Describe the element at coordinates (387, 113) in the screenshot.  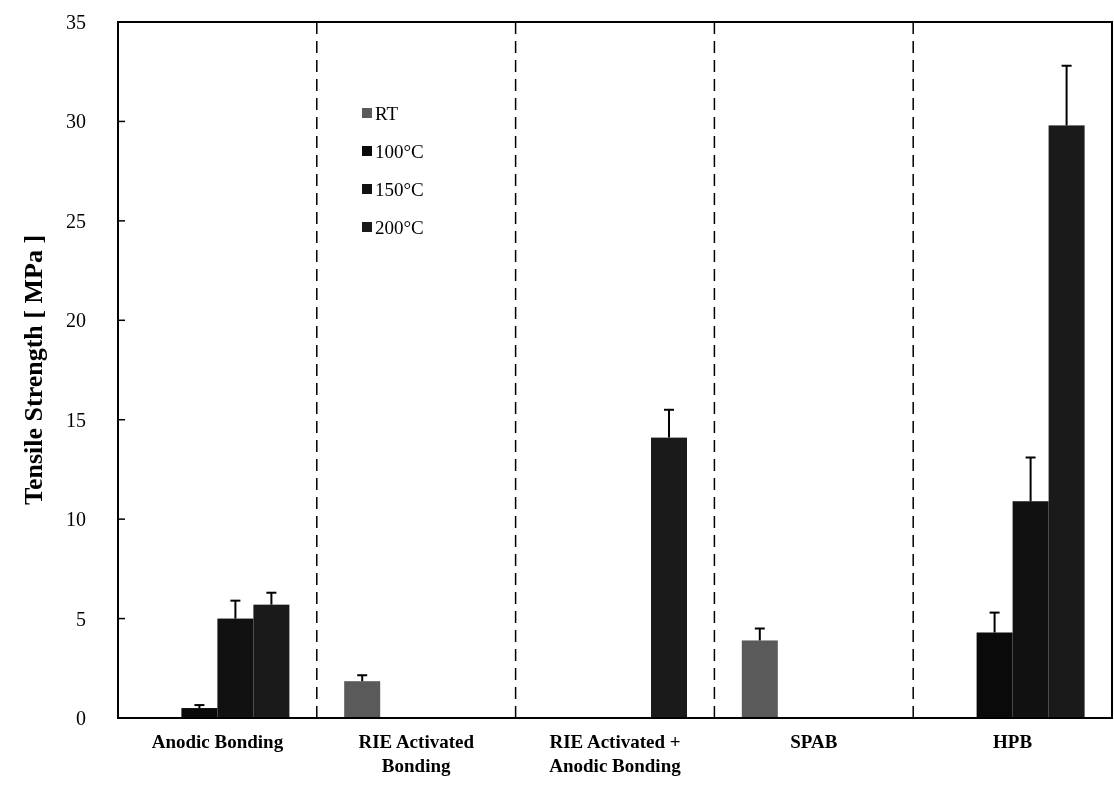
I see `legend-label: RT` at that location.